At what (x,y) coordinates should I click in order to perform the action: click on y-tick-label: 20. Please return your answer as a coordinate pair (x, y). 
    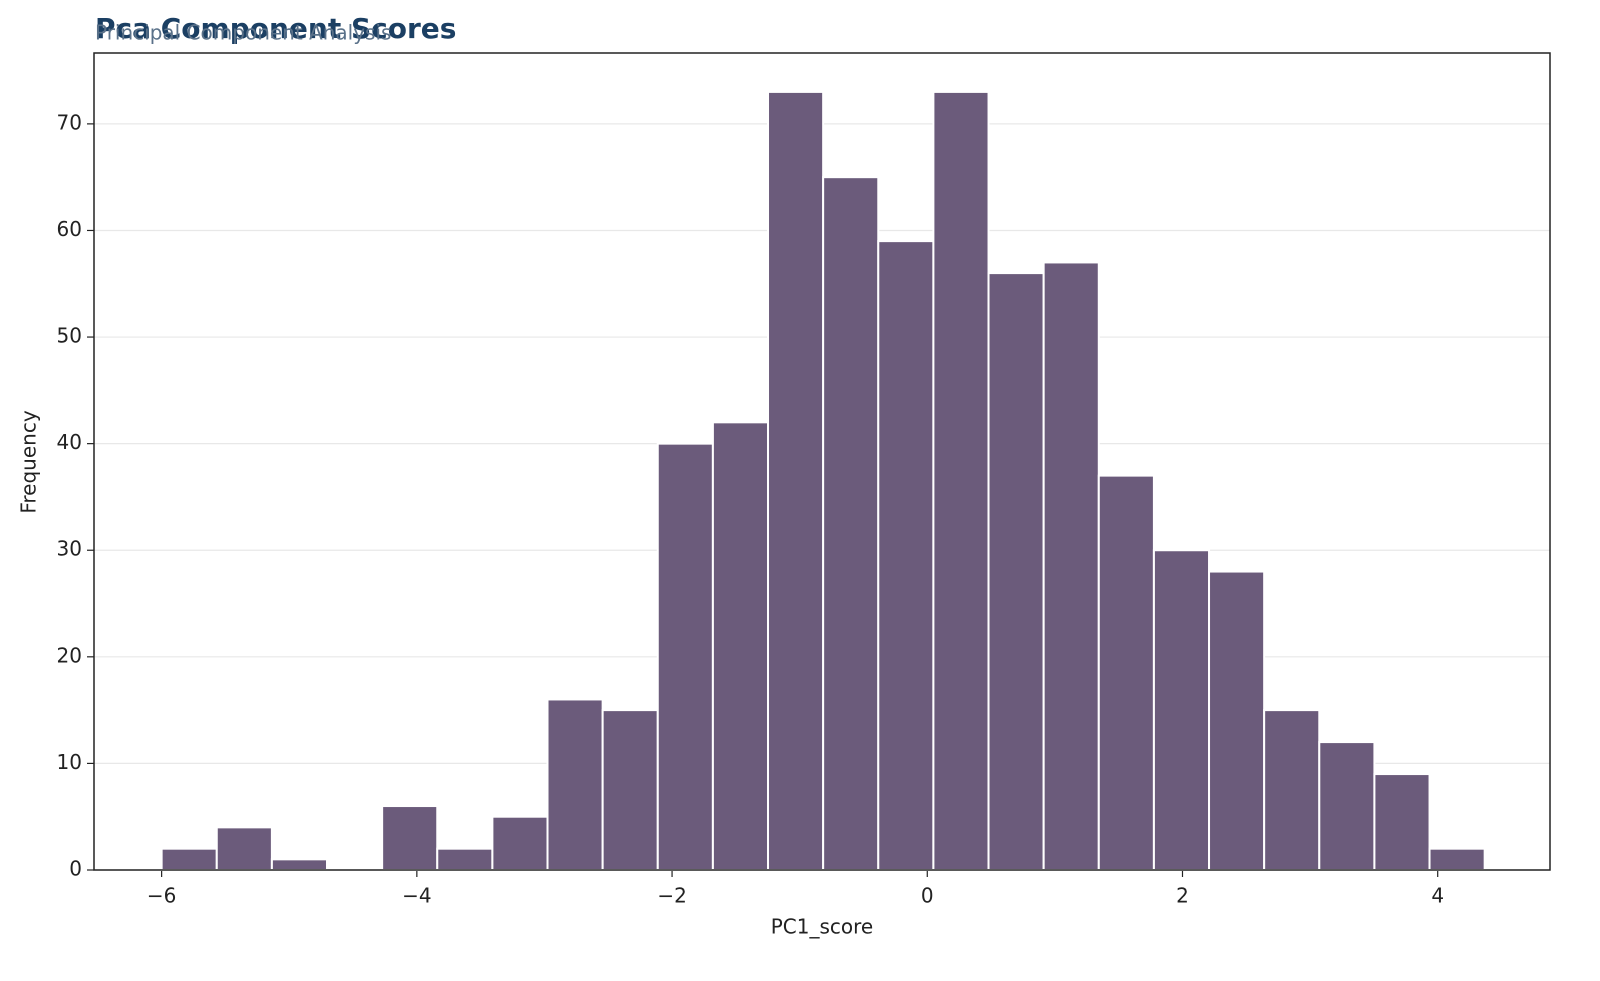
    Looking at the image, I should click on (69, 655).